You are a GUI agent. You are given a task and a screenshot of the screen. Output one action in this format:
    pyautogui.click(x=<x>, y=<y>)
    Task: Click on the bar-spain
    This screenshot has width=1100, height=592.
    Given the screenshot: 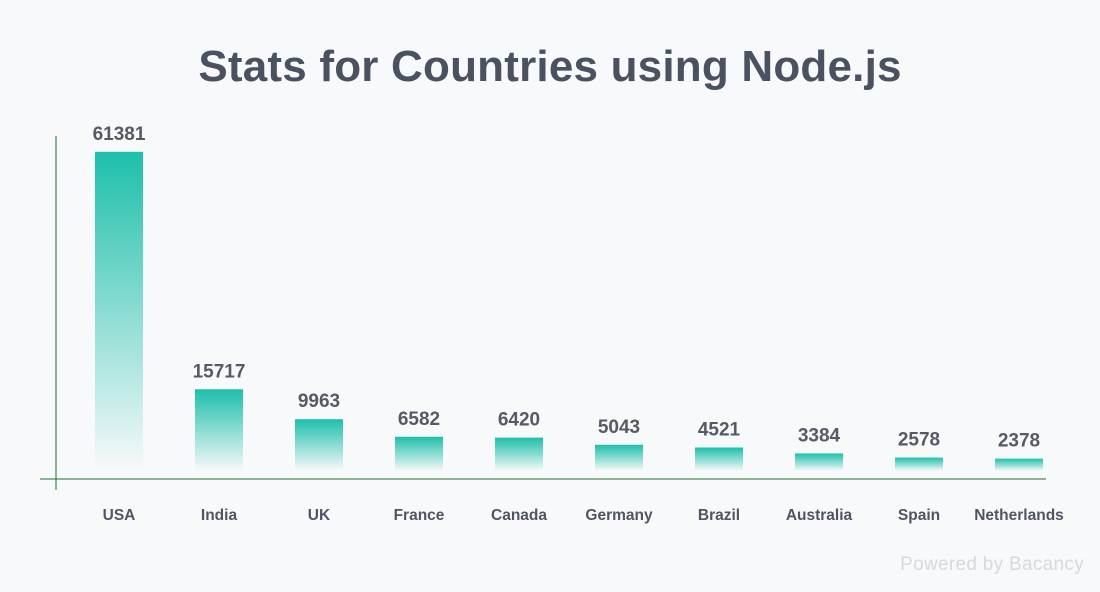 What is the action you would take?
    pyautogui.click(x=919, y=464)
    